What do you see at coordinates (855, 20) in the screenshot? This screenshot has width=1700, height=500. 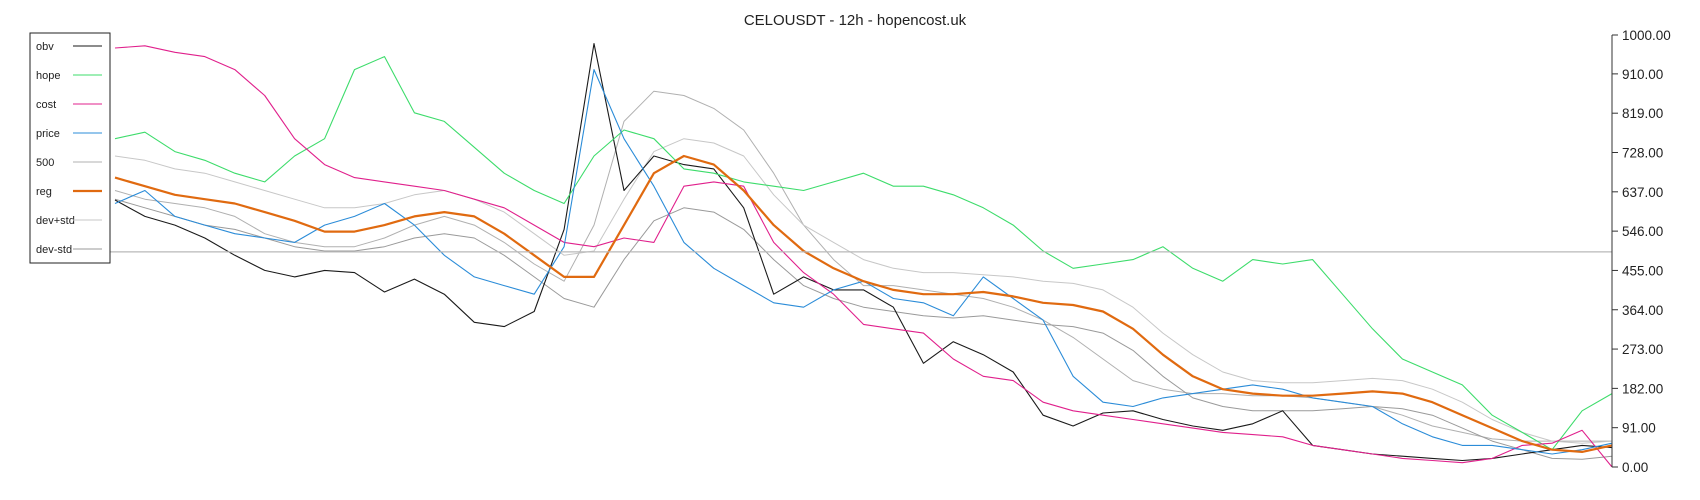 I see `chart-title: CELOUSDT - 12h - hopencost.uk` at bounding box center [855, 20].